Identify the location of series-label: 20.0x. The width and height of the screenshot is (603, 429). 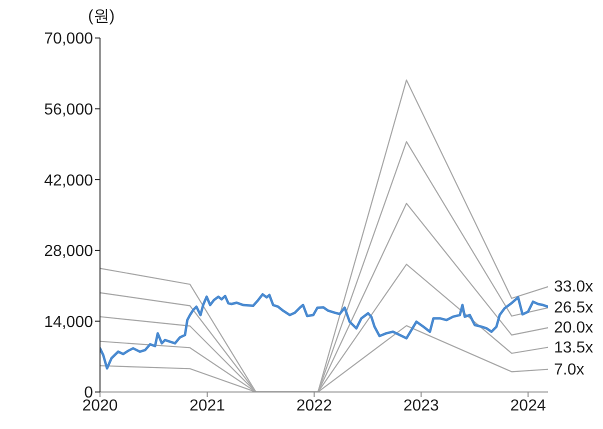
(574, 328).